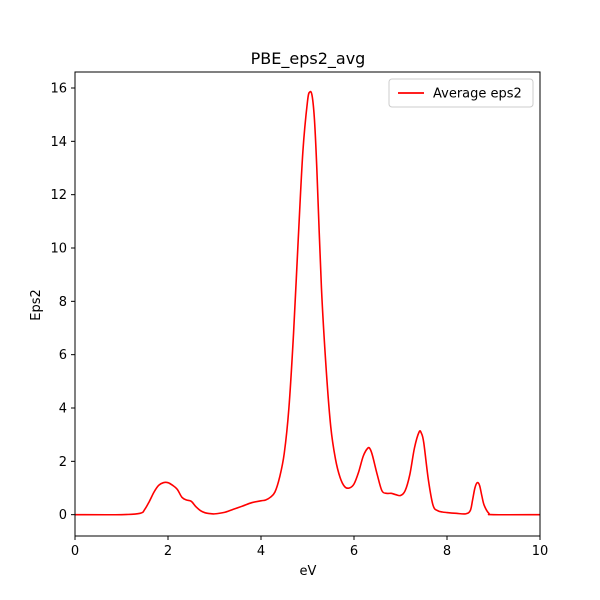  Describe the element at coordinates (58, 89) in the screenshot. I see `y-tick-label: 16` at that location.